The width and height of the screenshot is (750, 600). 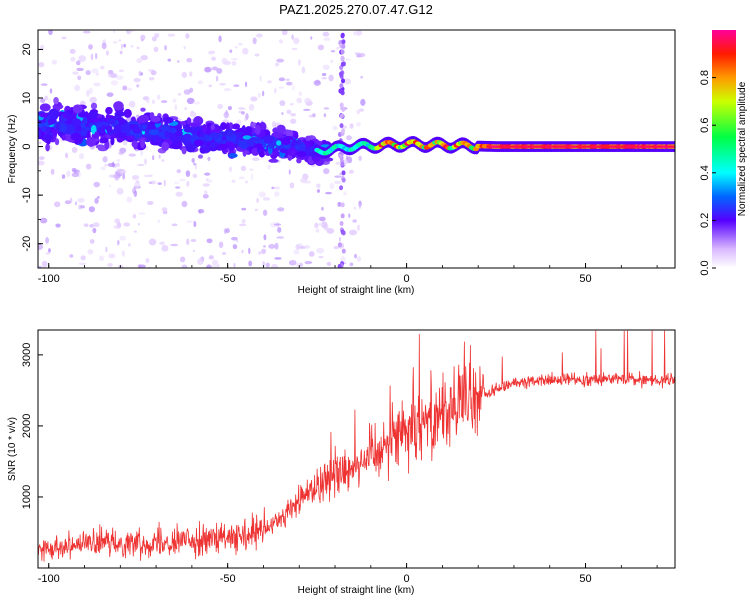 I want to click on colorbar-ticks: 0.0 0.2 0.4 0.6 0.8, so click(x=707, y=173).